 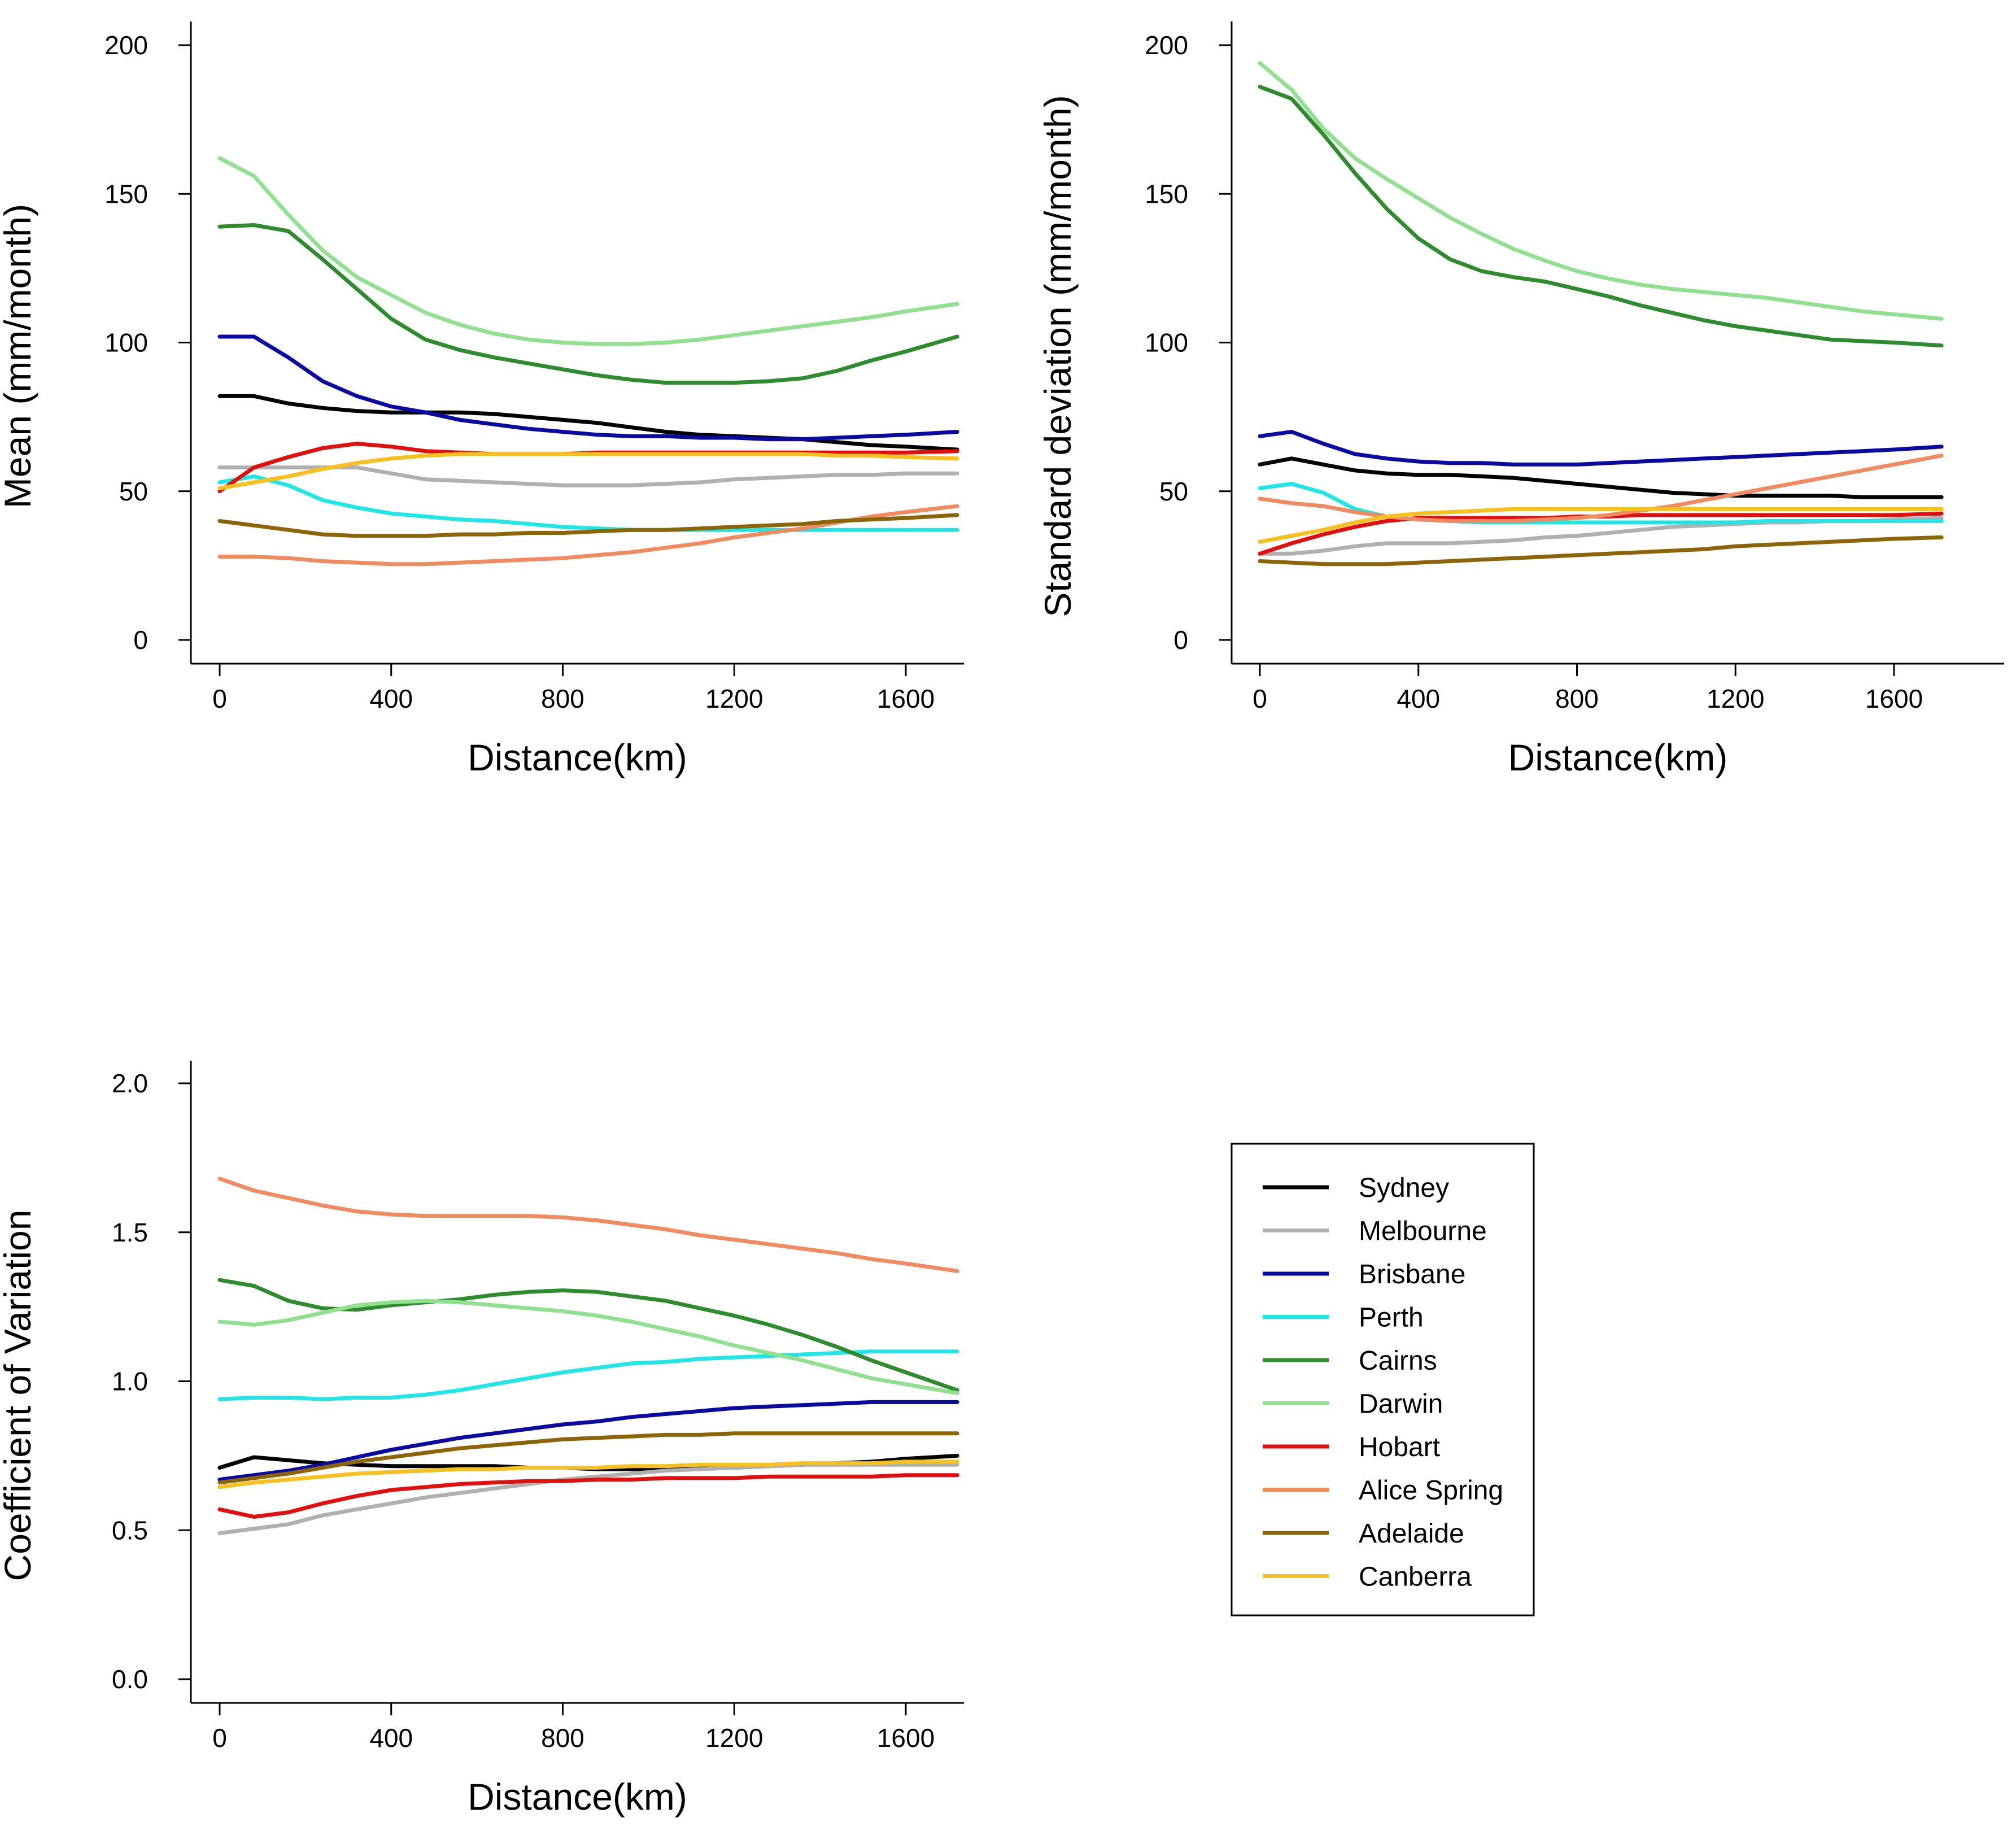 I want to click on y-tick-label: 2.0, so click(x=130, y=1083).